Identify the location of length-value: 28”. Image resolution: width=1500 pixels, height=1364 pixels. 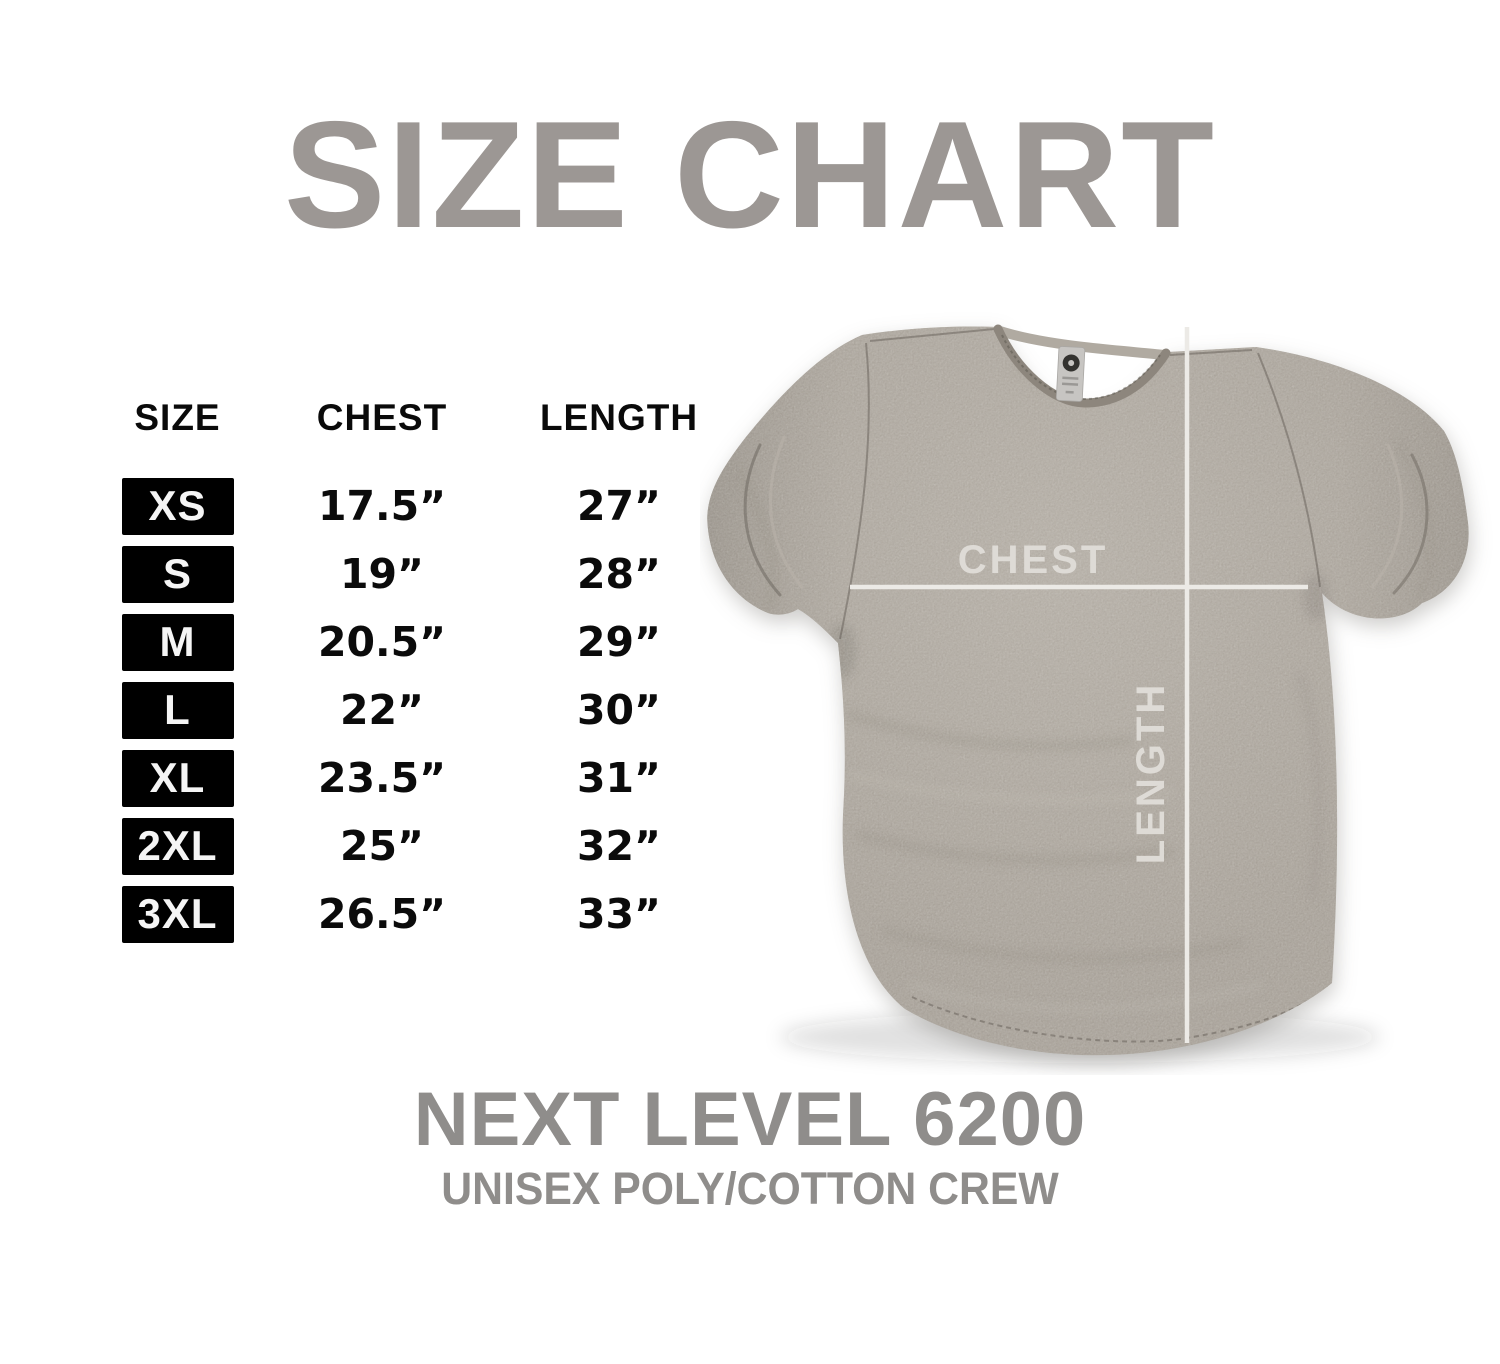
(618, 574).